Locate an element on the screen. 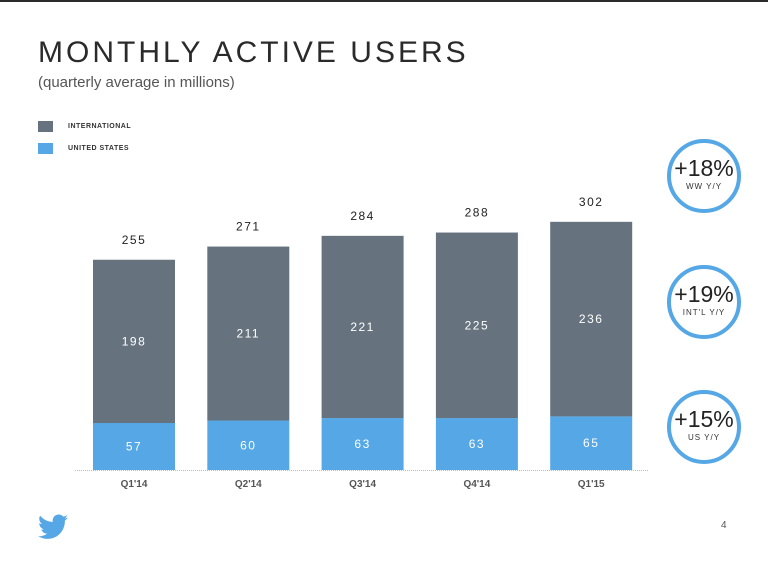 Image resolution: width=768 pixels, height=577 pixels. x-tick-label: Q4'14 is located at coordinates (476, 484).